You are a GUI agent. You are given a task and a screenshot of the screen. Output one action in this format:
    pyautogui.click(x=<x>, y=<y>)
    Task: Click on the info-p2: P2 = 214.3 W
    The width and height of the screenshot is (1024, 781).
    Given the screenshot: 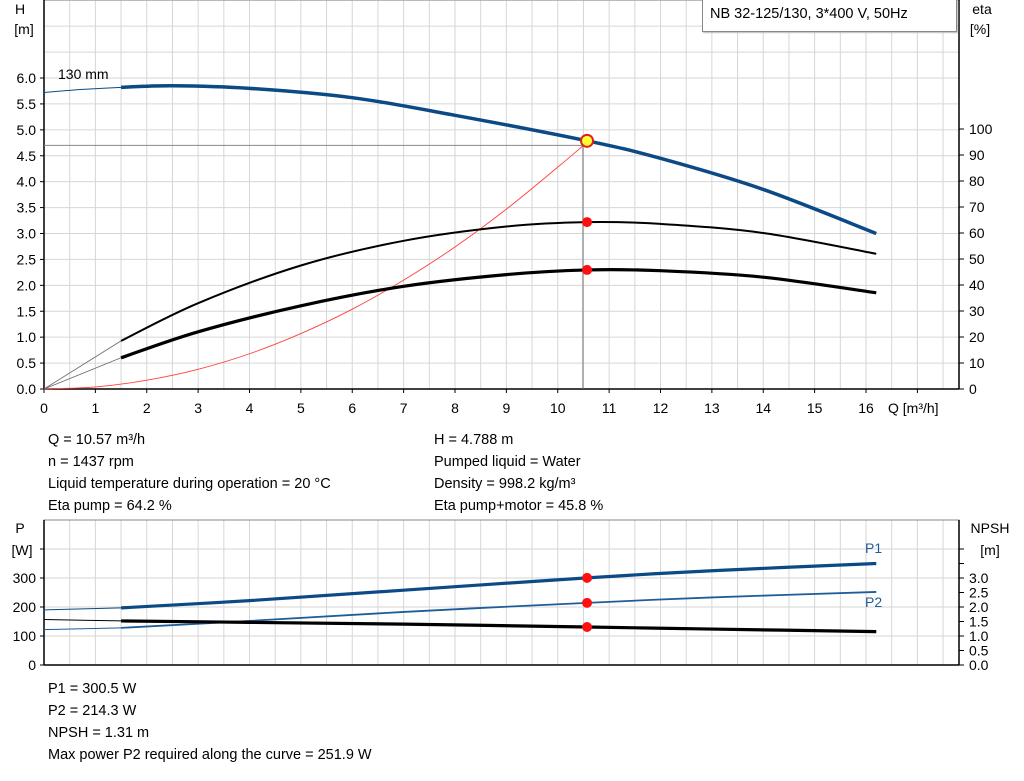 What is the action you would take?
    pyautogui.click(x=92, y=711)
    